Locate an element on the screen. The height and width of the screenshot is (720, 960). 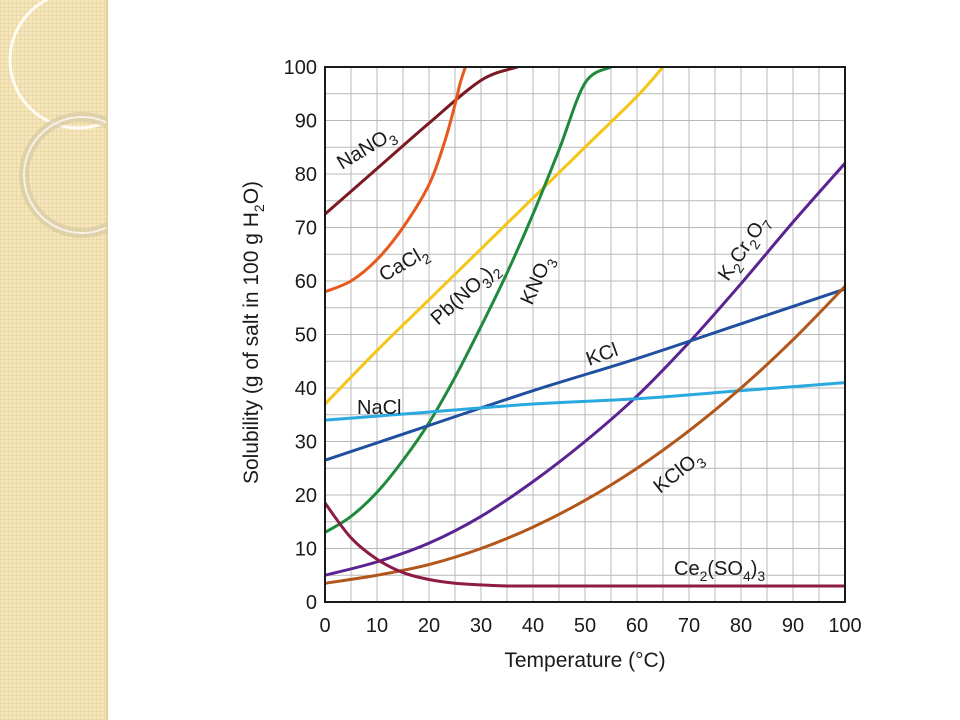
y-tick-label: 100 is located at coordinates (300, 68).